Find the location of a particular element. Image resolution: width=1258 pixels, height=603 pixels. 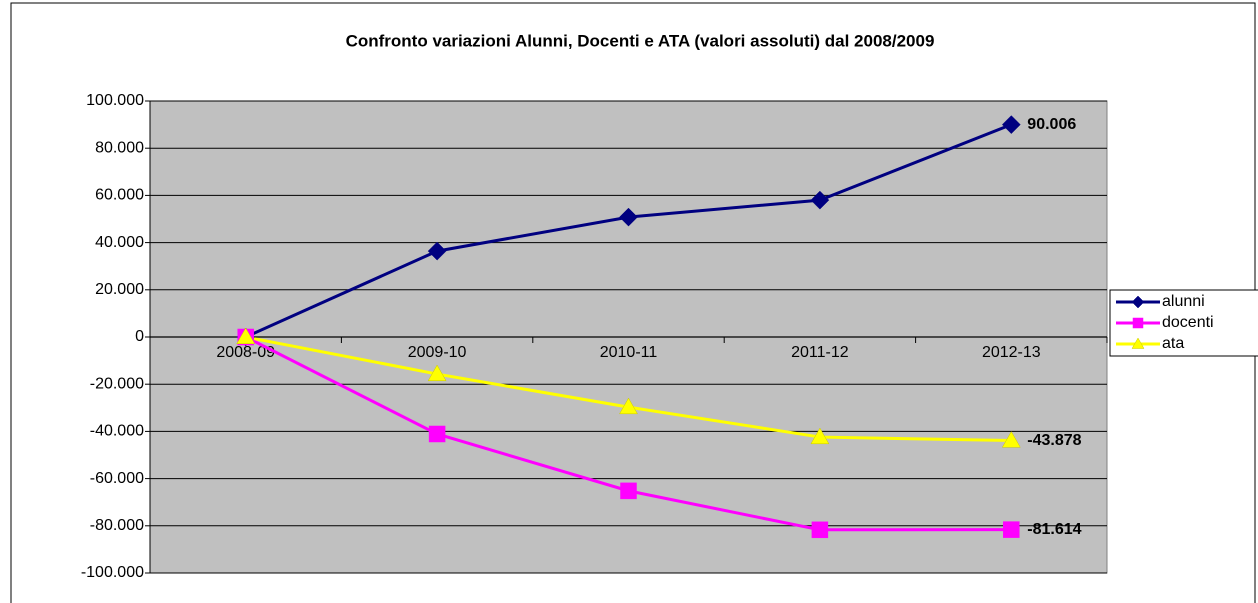

y-tick-label: -40.000 is located at coordinates (117, 431).